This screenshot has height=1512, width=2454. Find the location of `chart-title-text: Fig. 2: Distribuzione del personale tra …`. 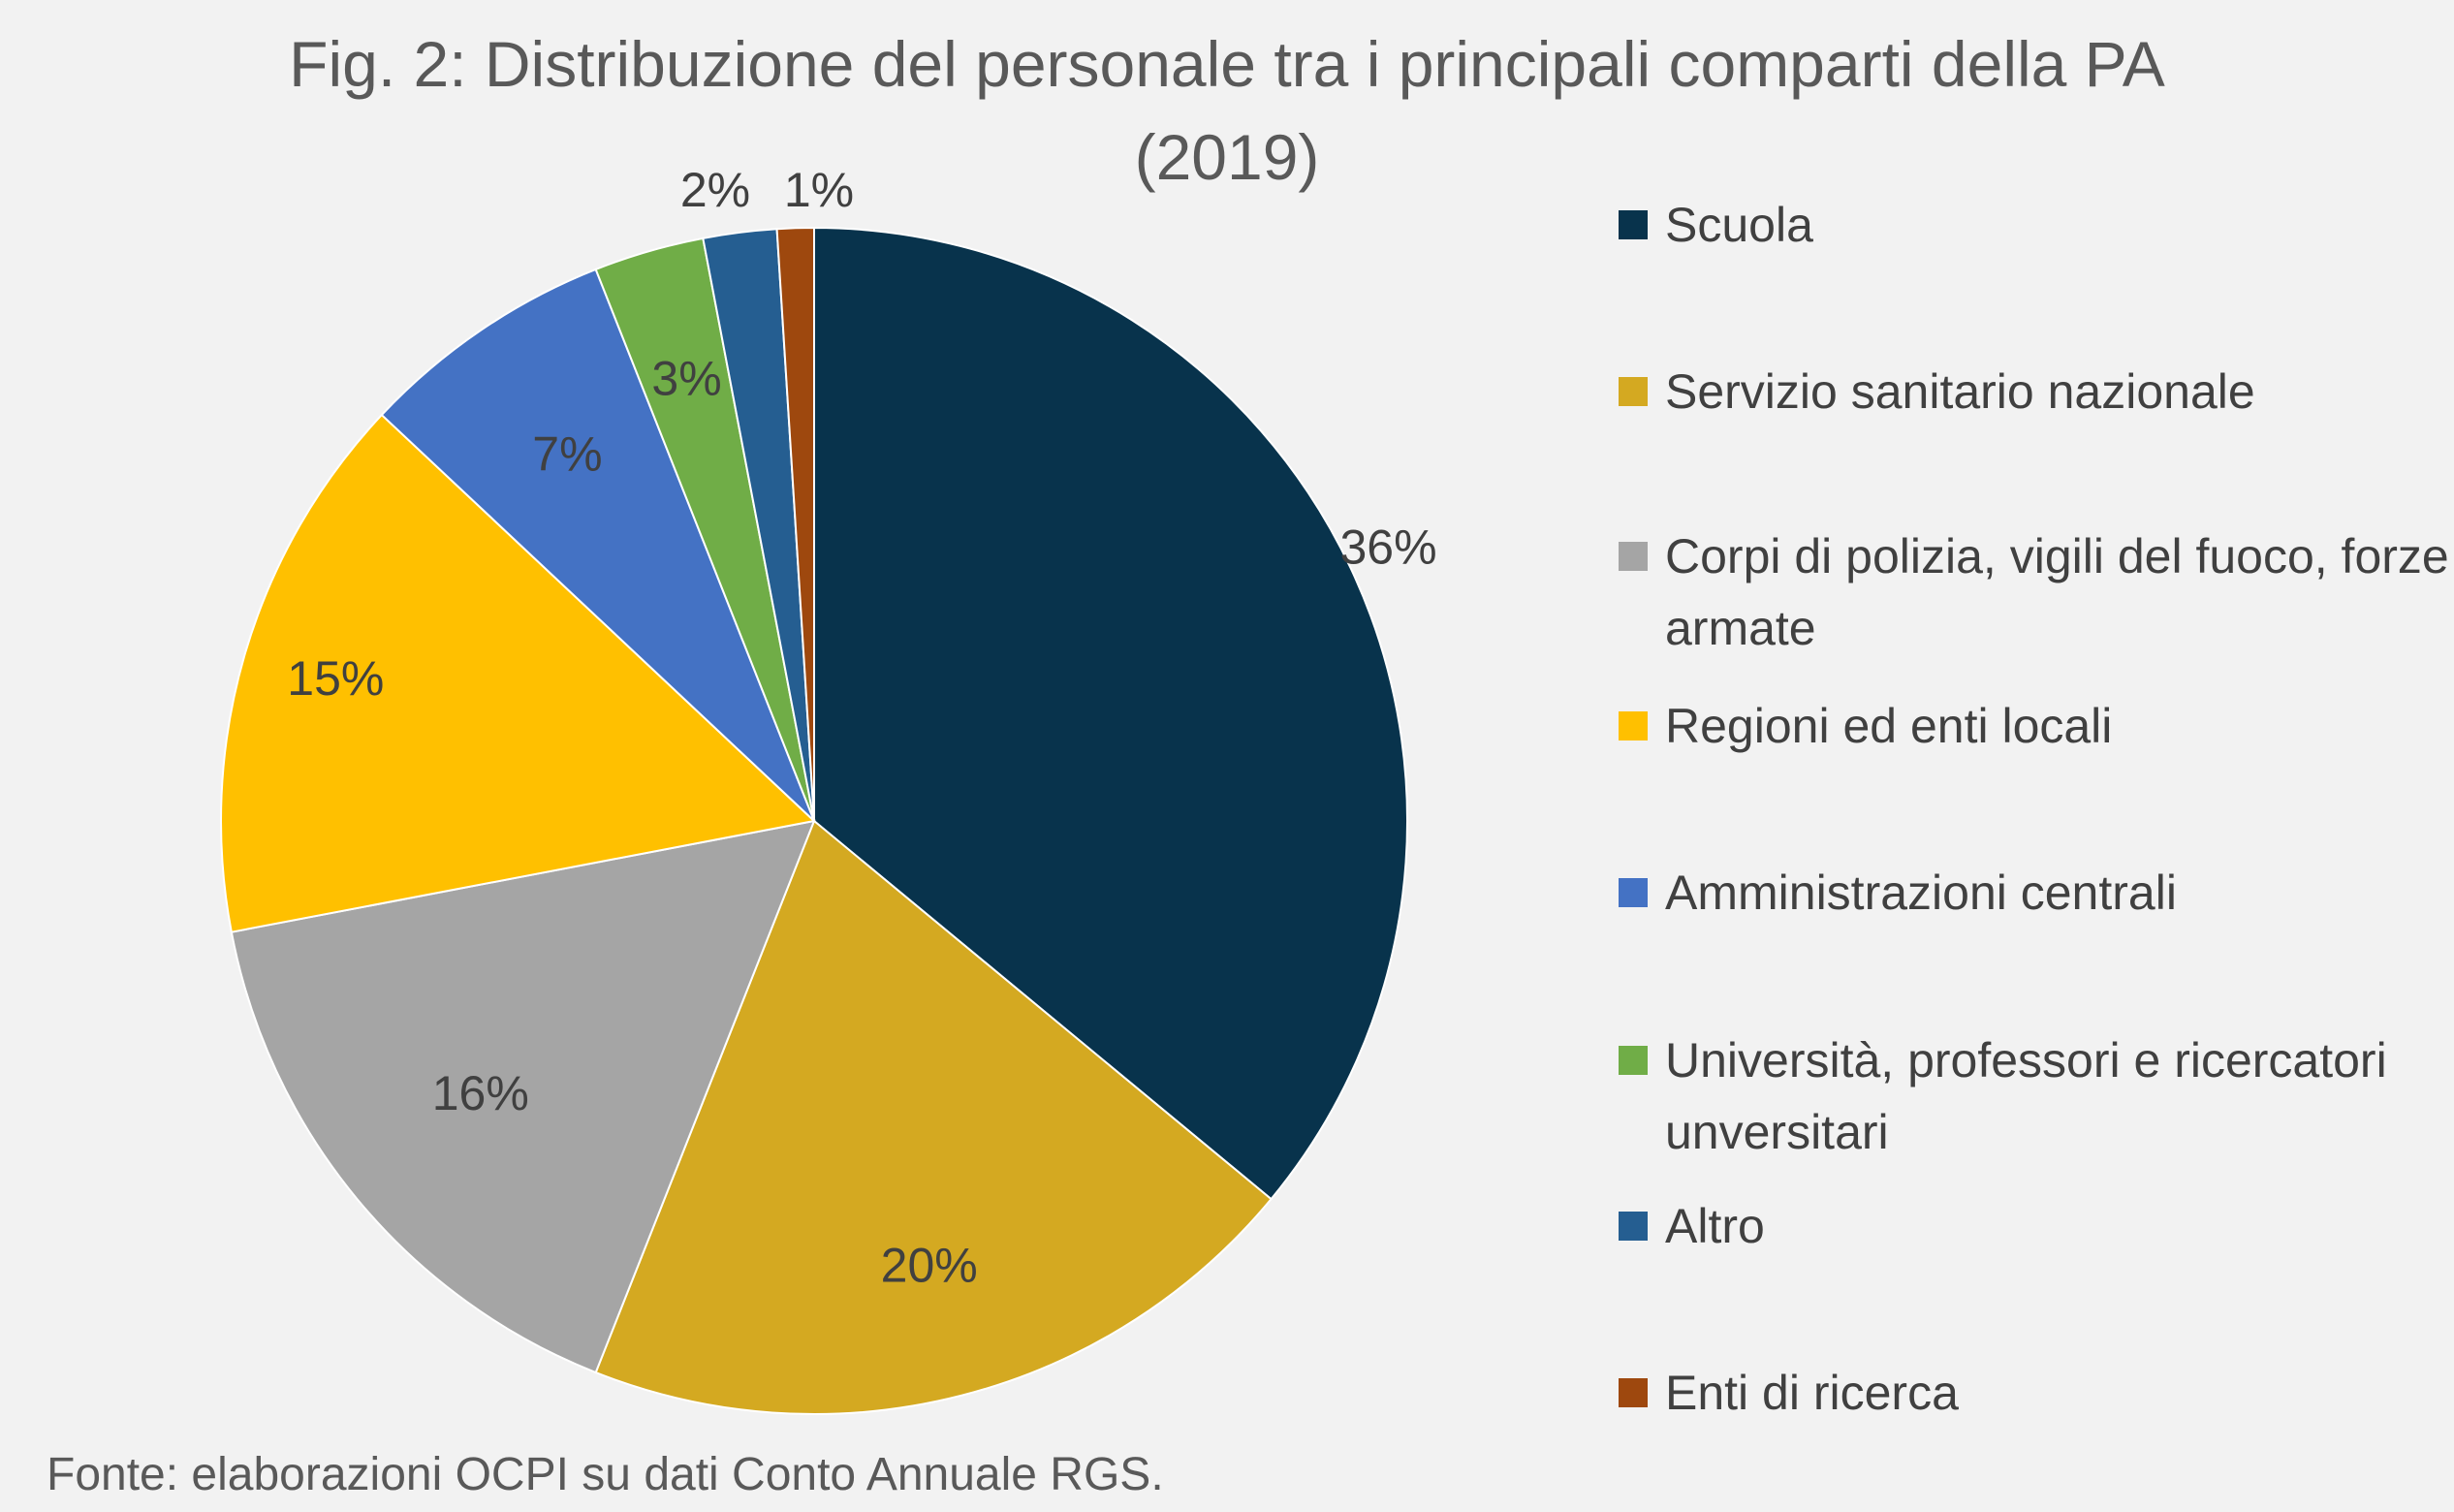

chart-title-text: Fig. 2: Distribuzione del personale tra … is located at coordinates (1227, 64).